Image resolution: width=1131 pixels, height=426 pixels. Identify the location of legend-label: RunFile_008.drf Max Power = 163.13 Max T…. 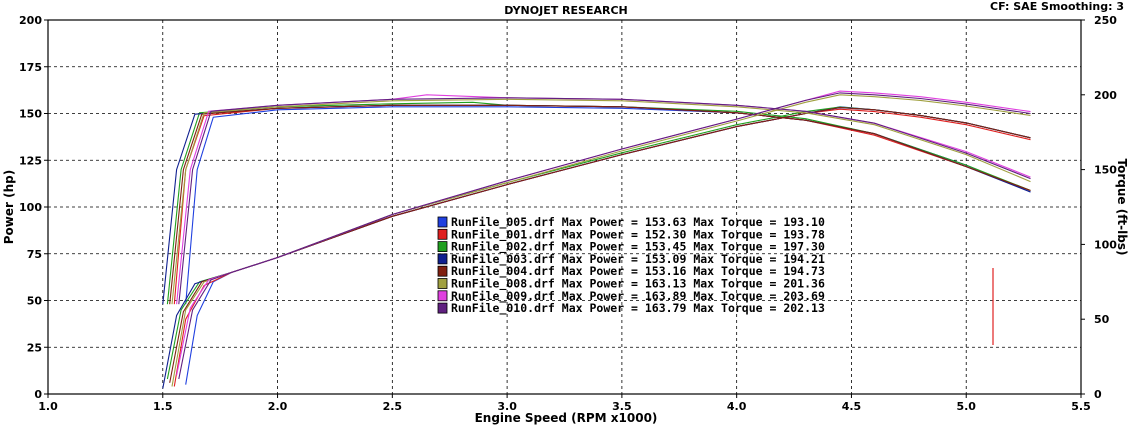
(638, 284).